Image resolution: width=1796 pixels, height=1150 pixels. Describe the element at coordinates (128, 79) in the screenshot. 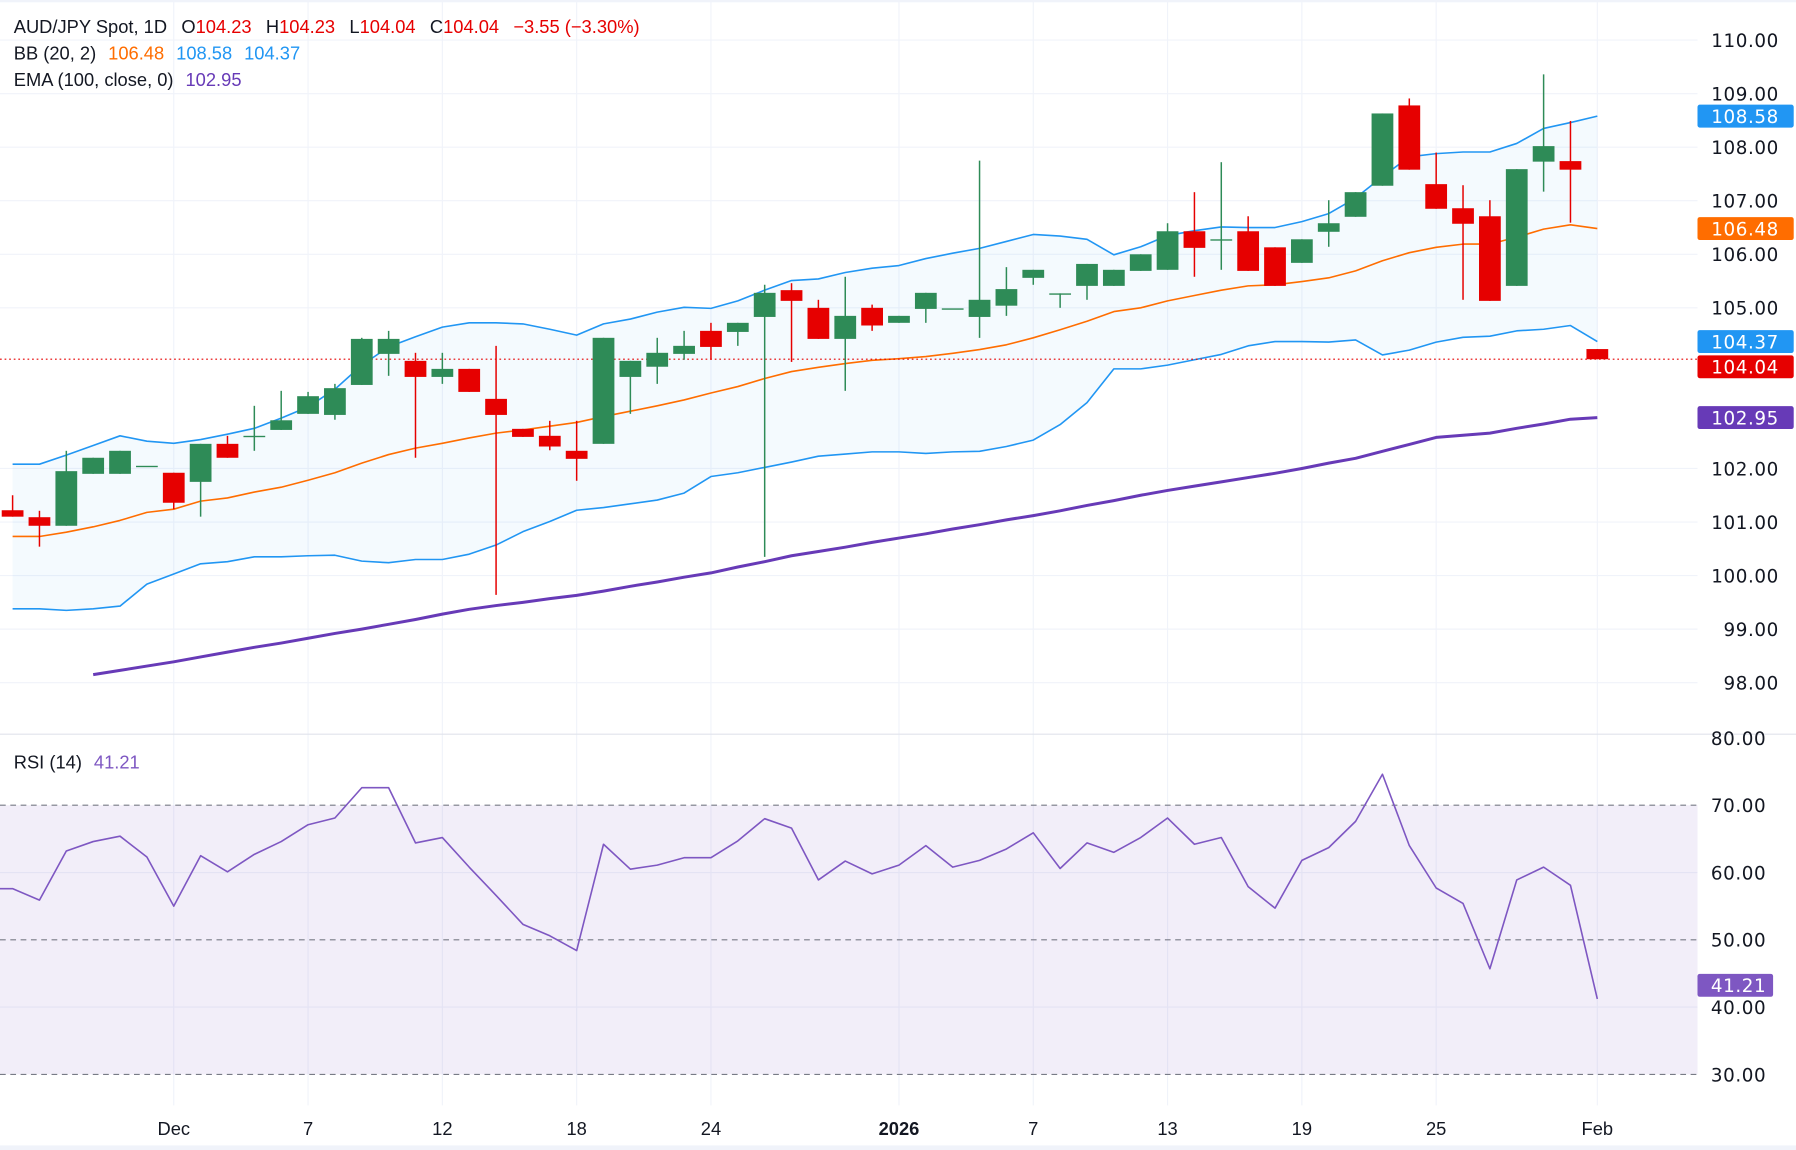

I see `legend-ema: EMA (100, close, 0) 102.95` at that location.